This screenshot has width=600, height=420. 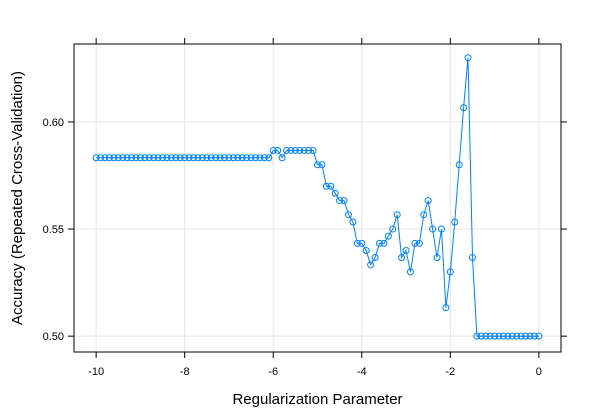 What do you see at coordinates (53, 337) in the screenshot?
I see `y-tick-label: 0.50` at bounding box center [53, 337].